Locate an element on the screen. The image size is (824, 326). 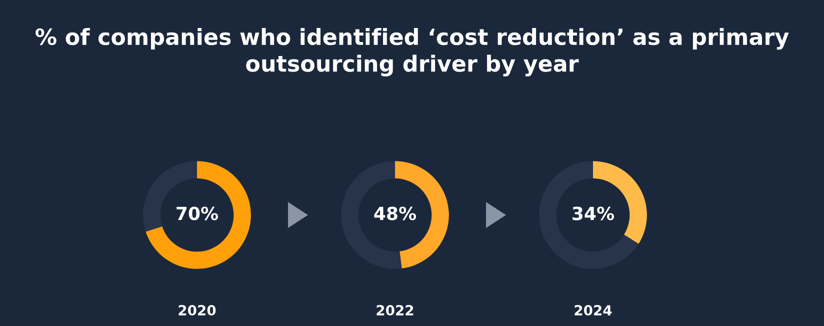
data-label: 70% is located at coordinates (197, 213).